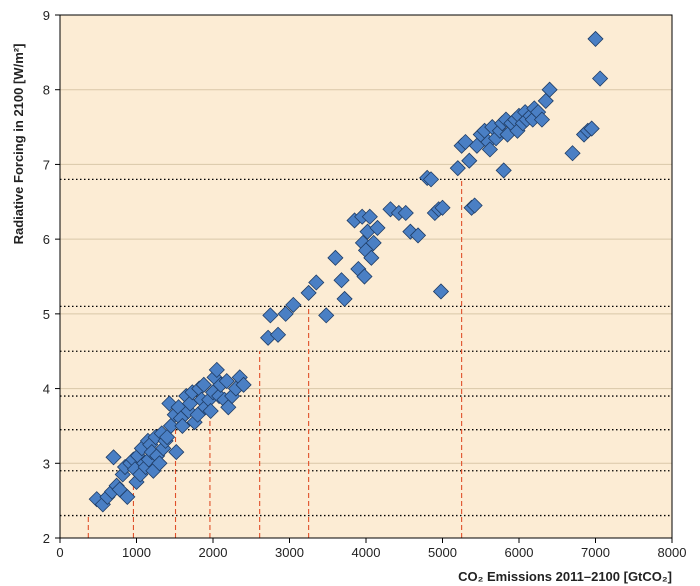 Image resolution: width=700 pixels, height=586 pixels. What do you see at coordinates (136, 552) in the screenshot?
I see `x-tick-label: 1000` at bounding box center [136, 552].